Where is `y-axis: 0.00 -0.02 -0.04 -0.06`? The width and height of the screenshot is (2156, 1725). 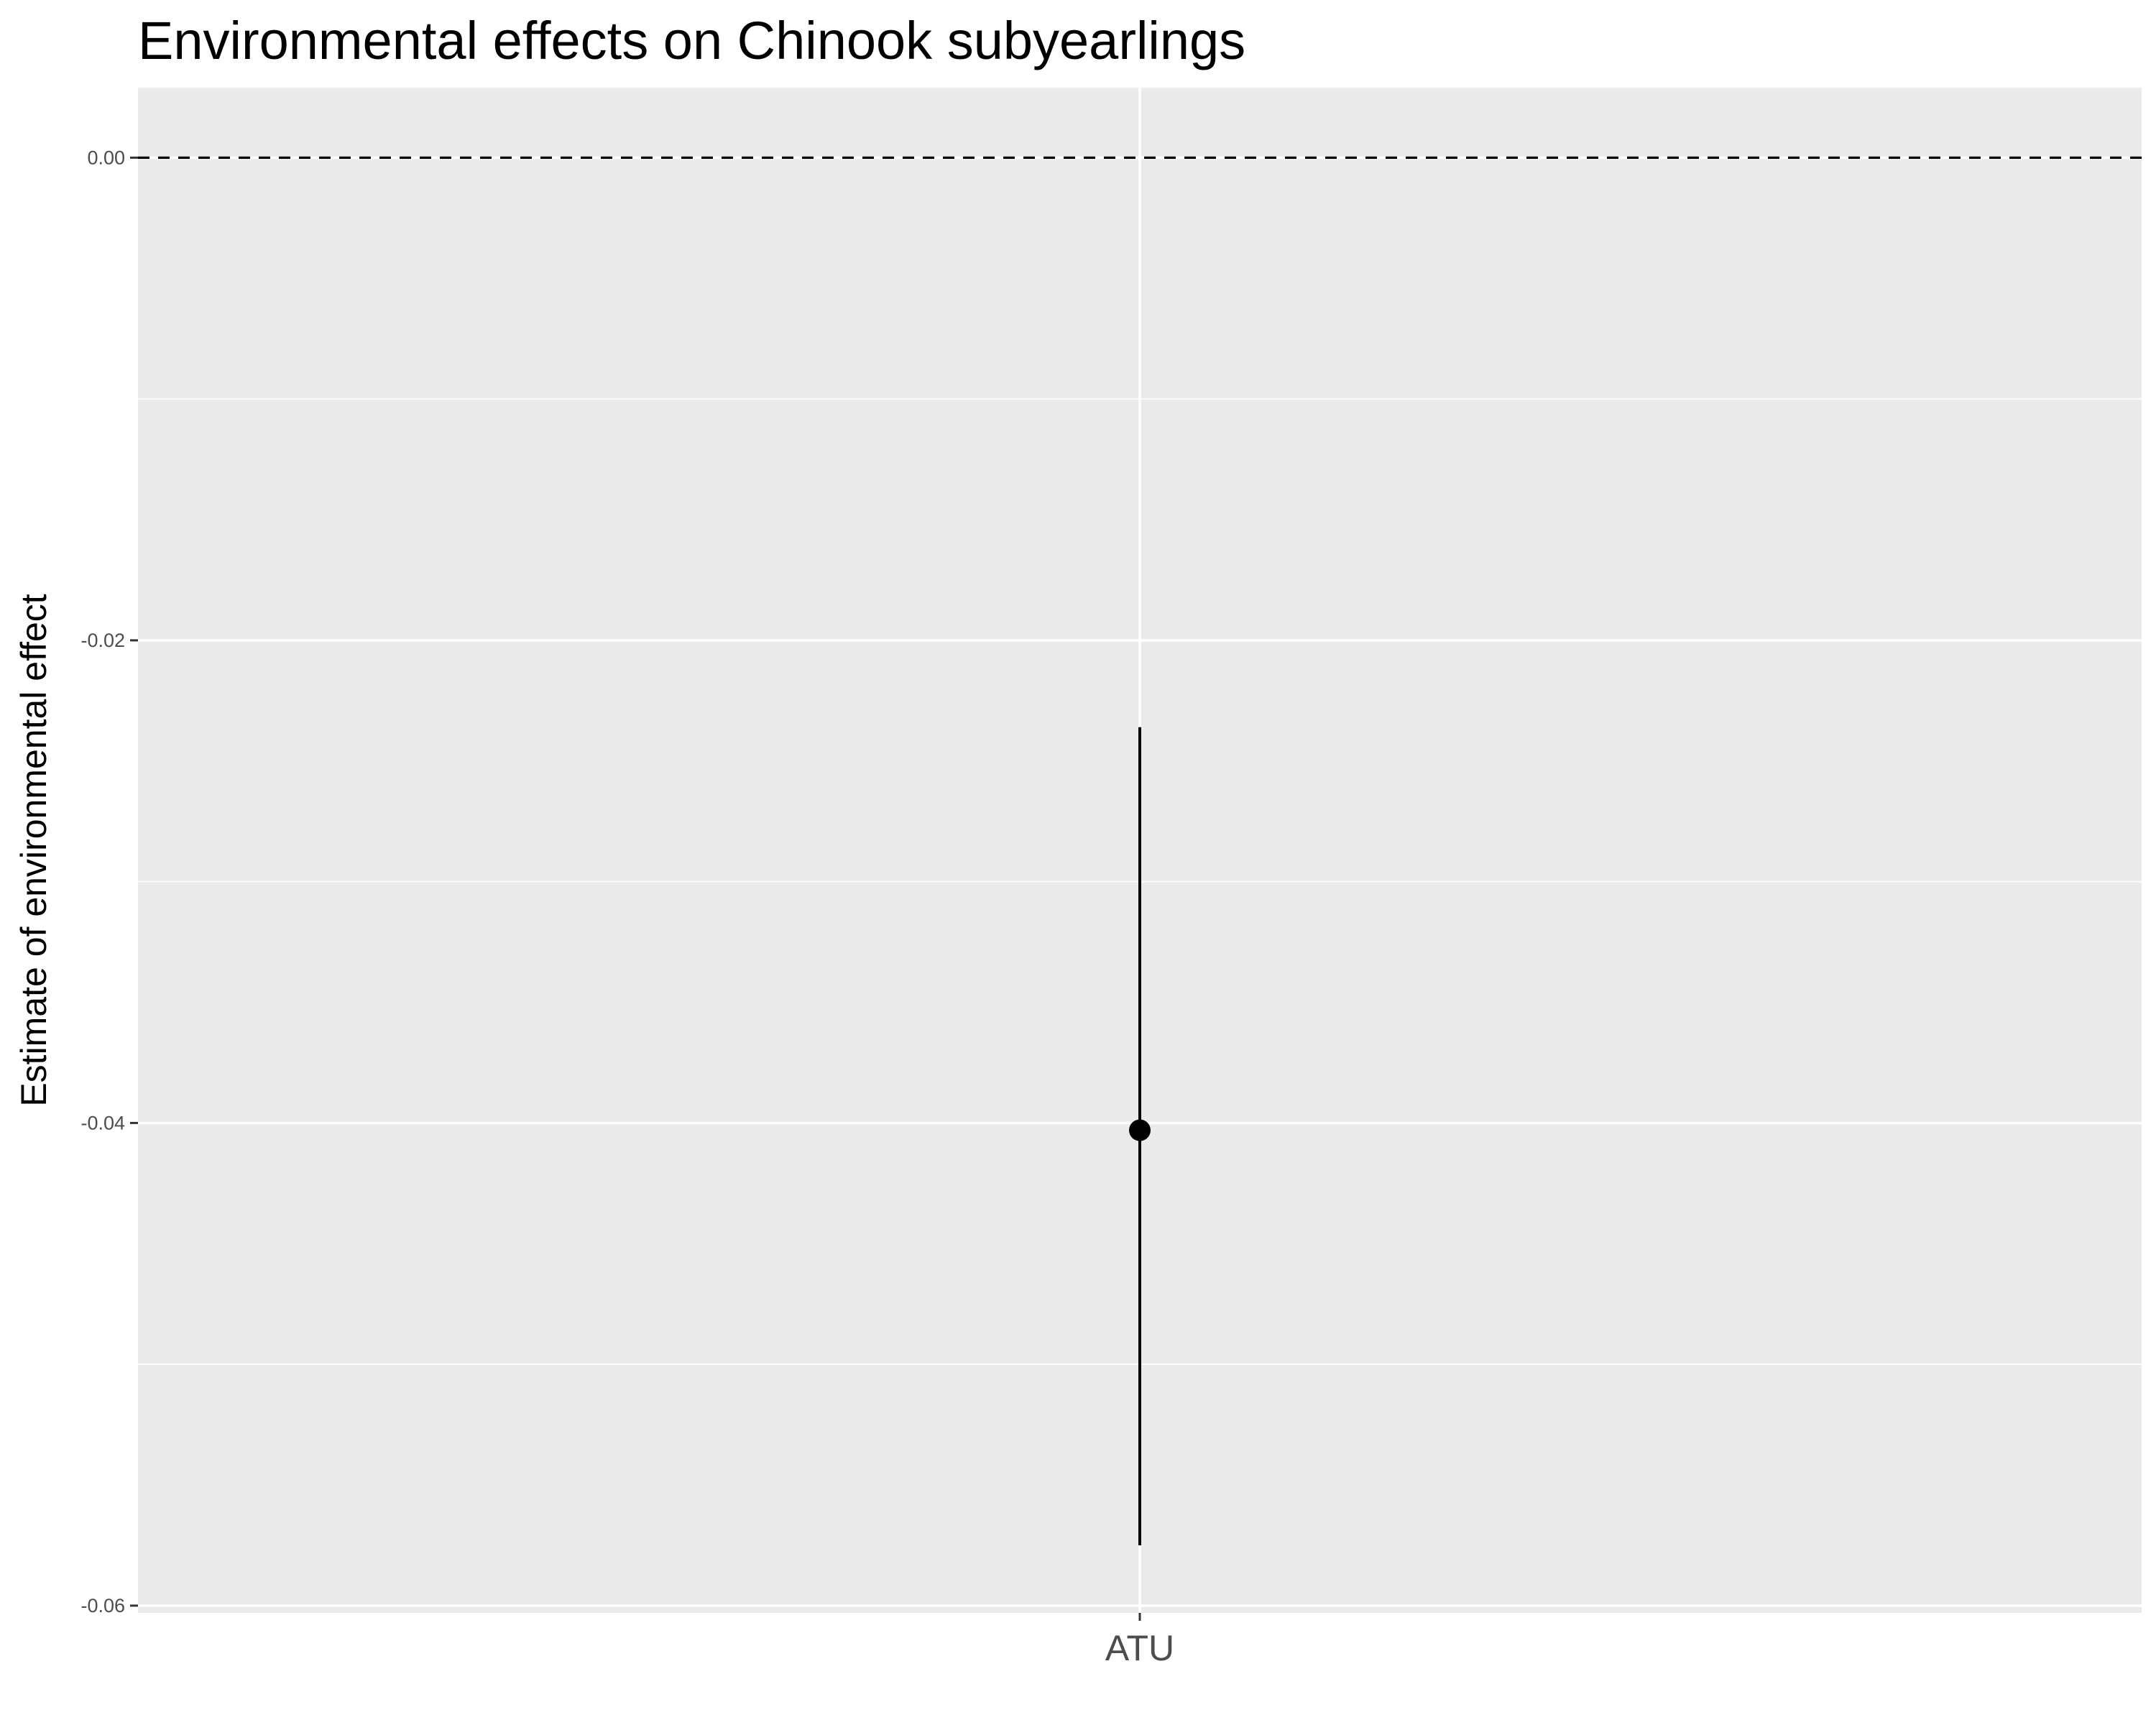
y-axis: 0.00 -0.02 -0.04 -0.06 is located at coordinates (109, 881).